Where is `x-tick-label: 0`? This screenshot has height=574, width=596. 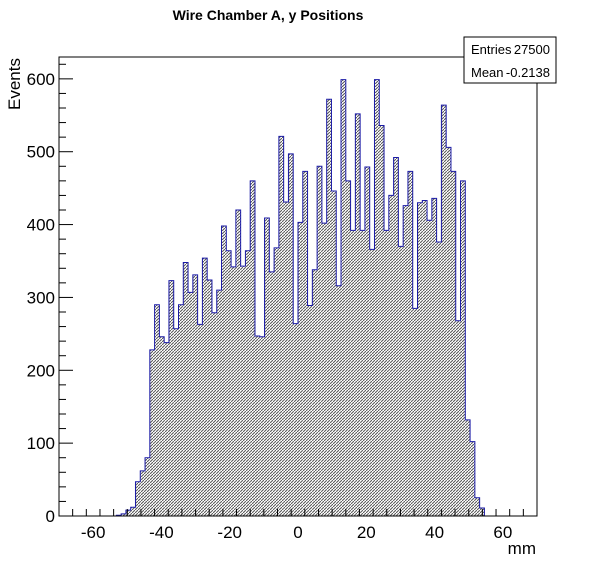
x-tick-label: 0 is located at coordinates (297, 532).